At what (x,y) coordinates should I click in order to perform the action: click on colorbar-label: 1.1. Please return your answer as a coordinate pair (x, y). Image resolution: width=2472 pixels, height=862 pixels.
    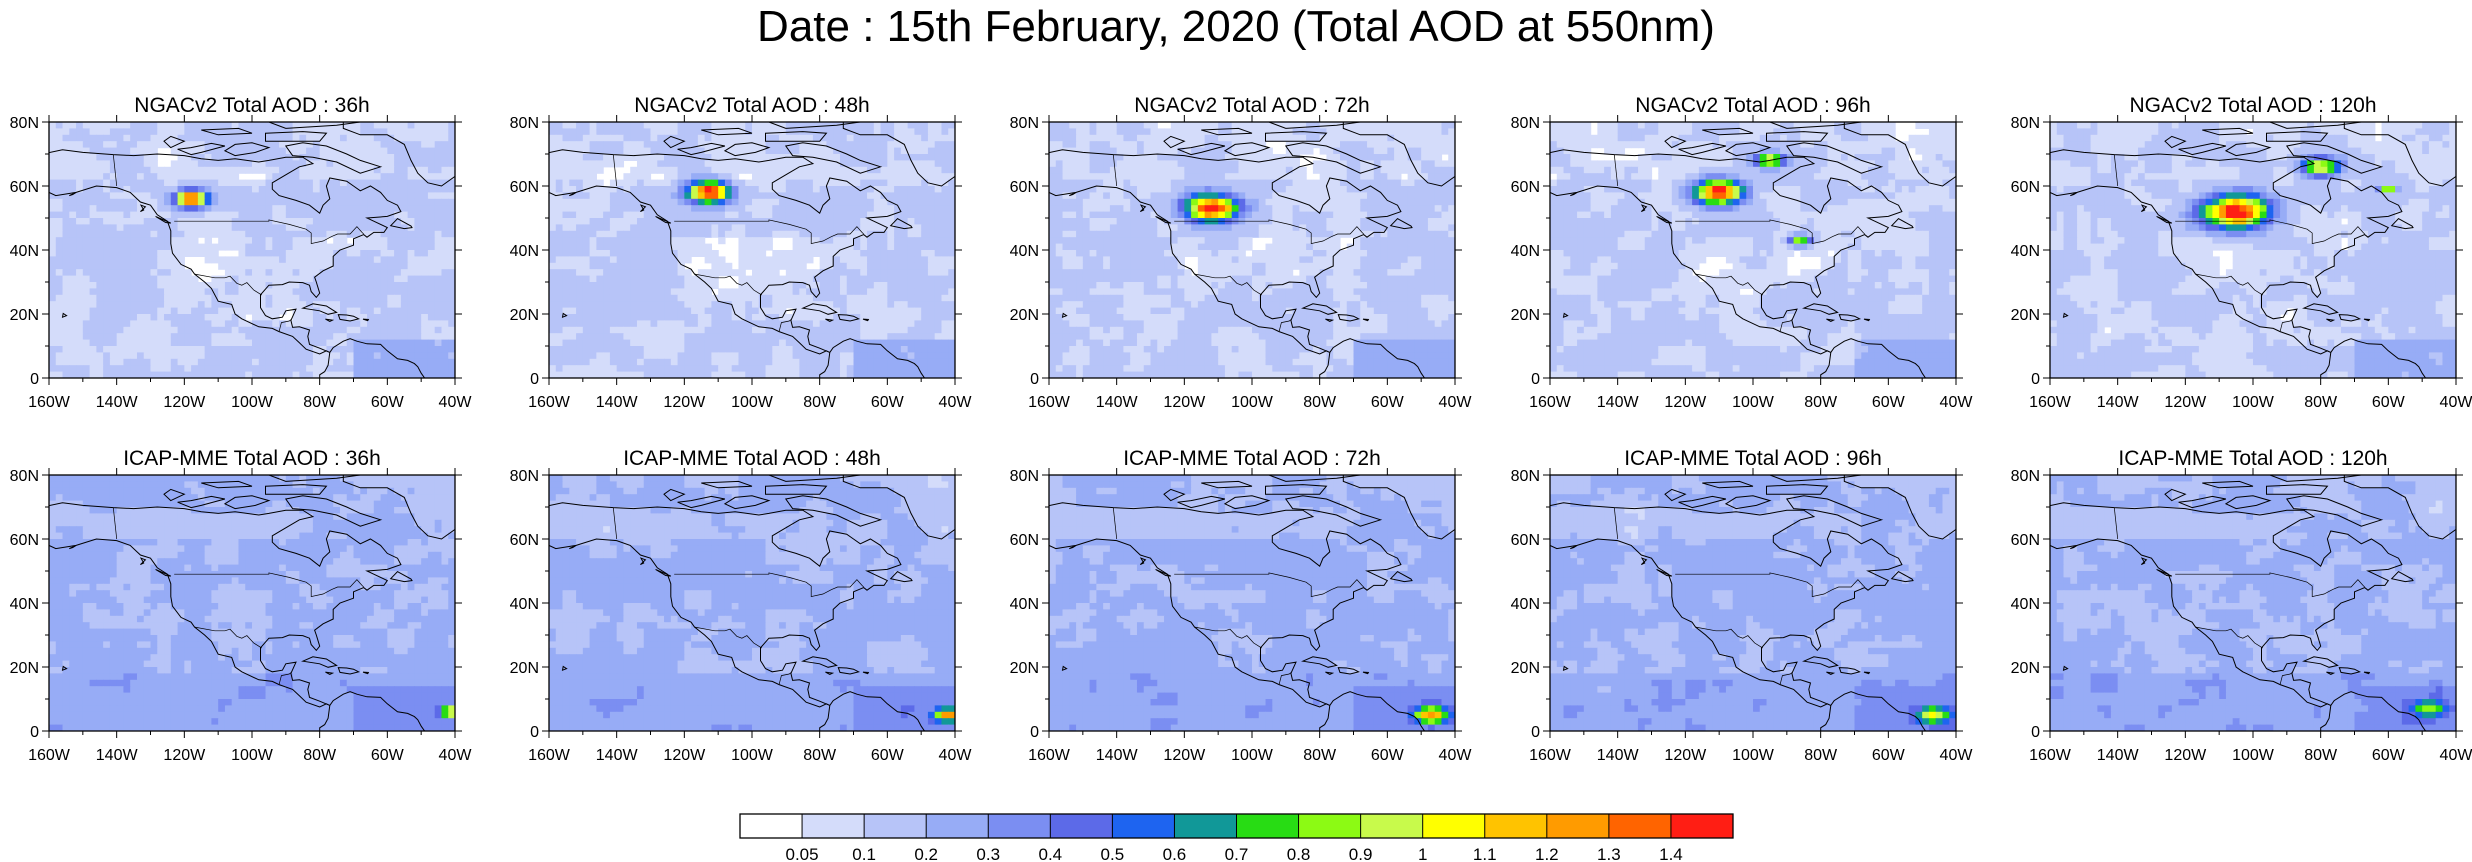
    Looking at the image, I should click on (1485, 853).